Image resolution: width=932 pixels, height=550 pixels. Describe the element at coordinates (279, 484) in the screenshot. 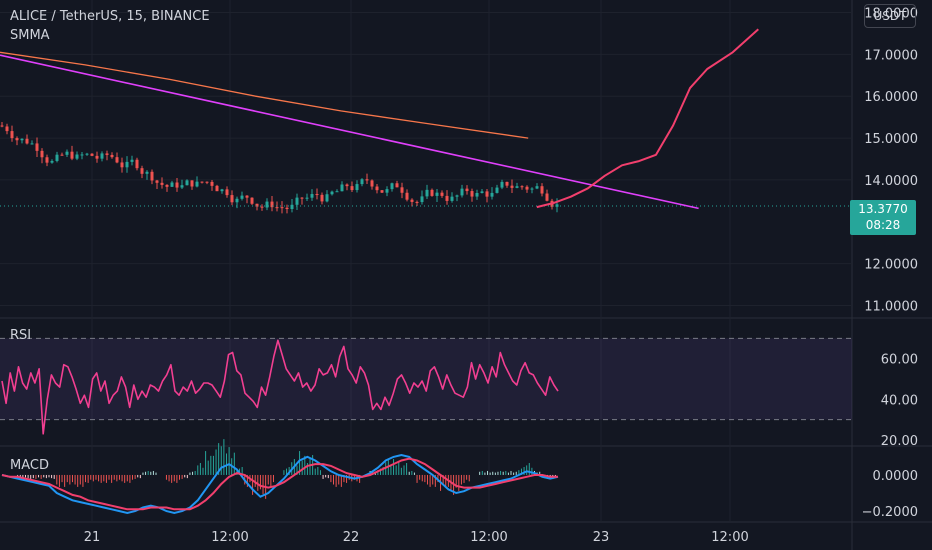

I see `signal-line` at that location.